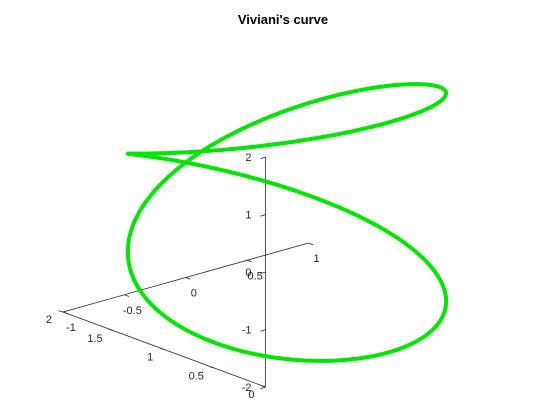 Image resolution: width=560 pixels, height=420 pixels. I want to click on x-tick-label: 0, so click(251, 395).